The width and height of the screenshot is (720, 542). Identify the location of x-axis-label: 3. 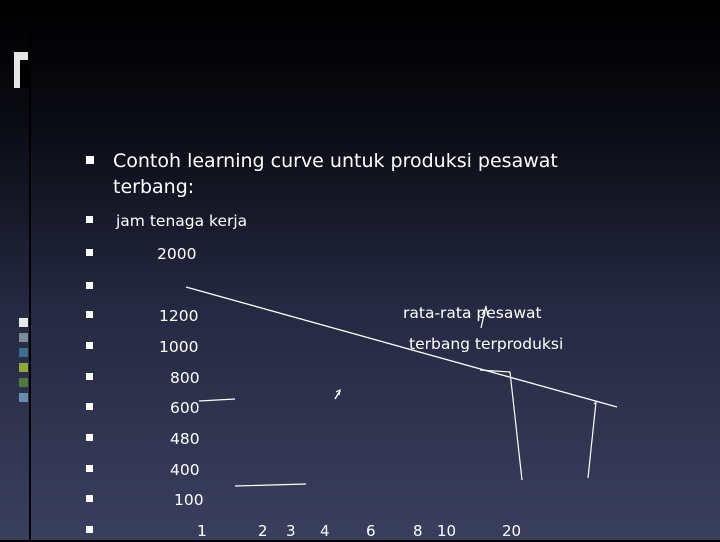
(291, 531).